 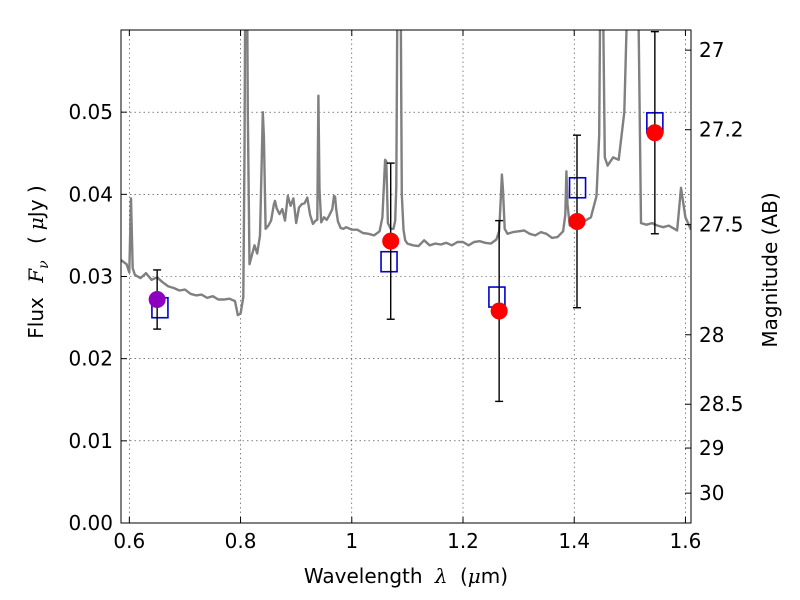 I want to click on x-tick-label: 1.4, so click(x=574, y=541).